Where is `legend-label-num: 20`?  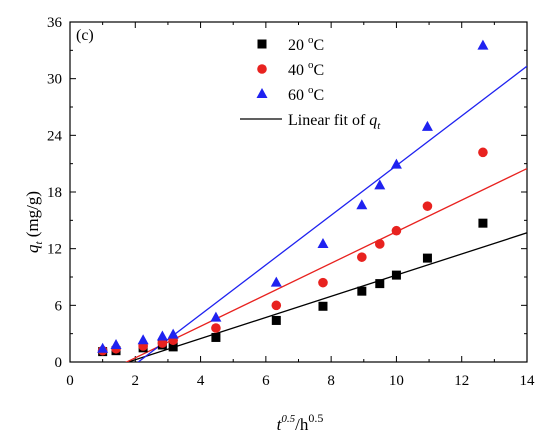 legend-label-num: 20 is located at coordinates (298, 45).